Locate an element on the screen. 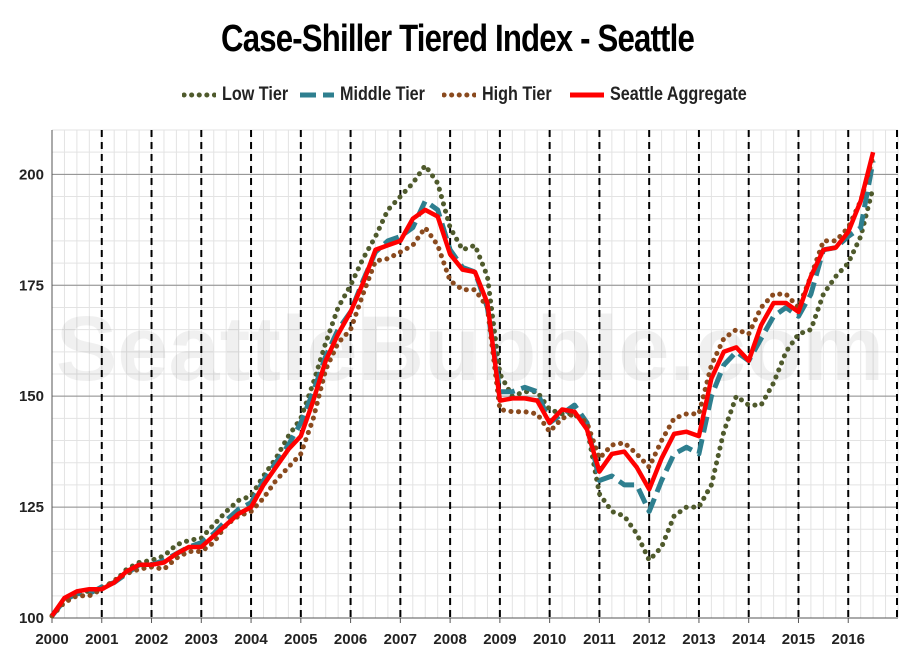  x-tick-label: 2014 is located at coordinates (749, 639).